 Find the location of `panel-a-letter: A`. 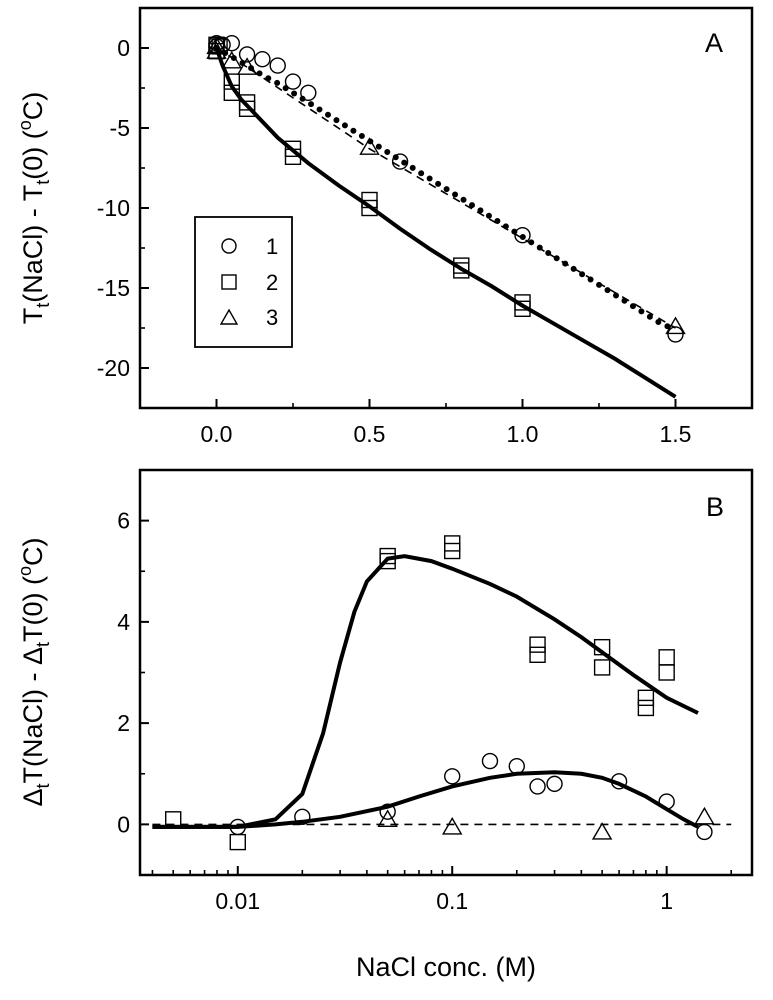

panel-a-letter: A is located at coordinates (714, 43).